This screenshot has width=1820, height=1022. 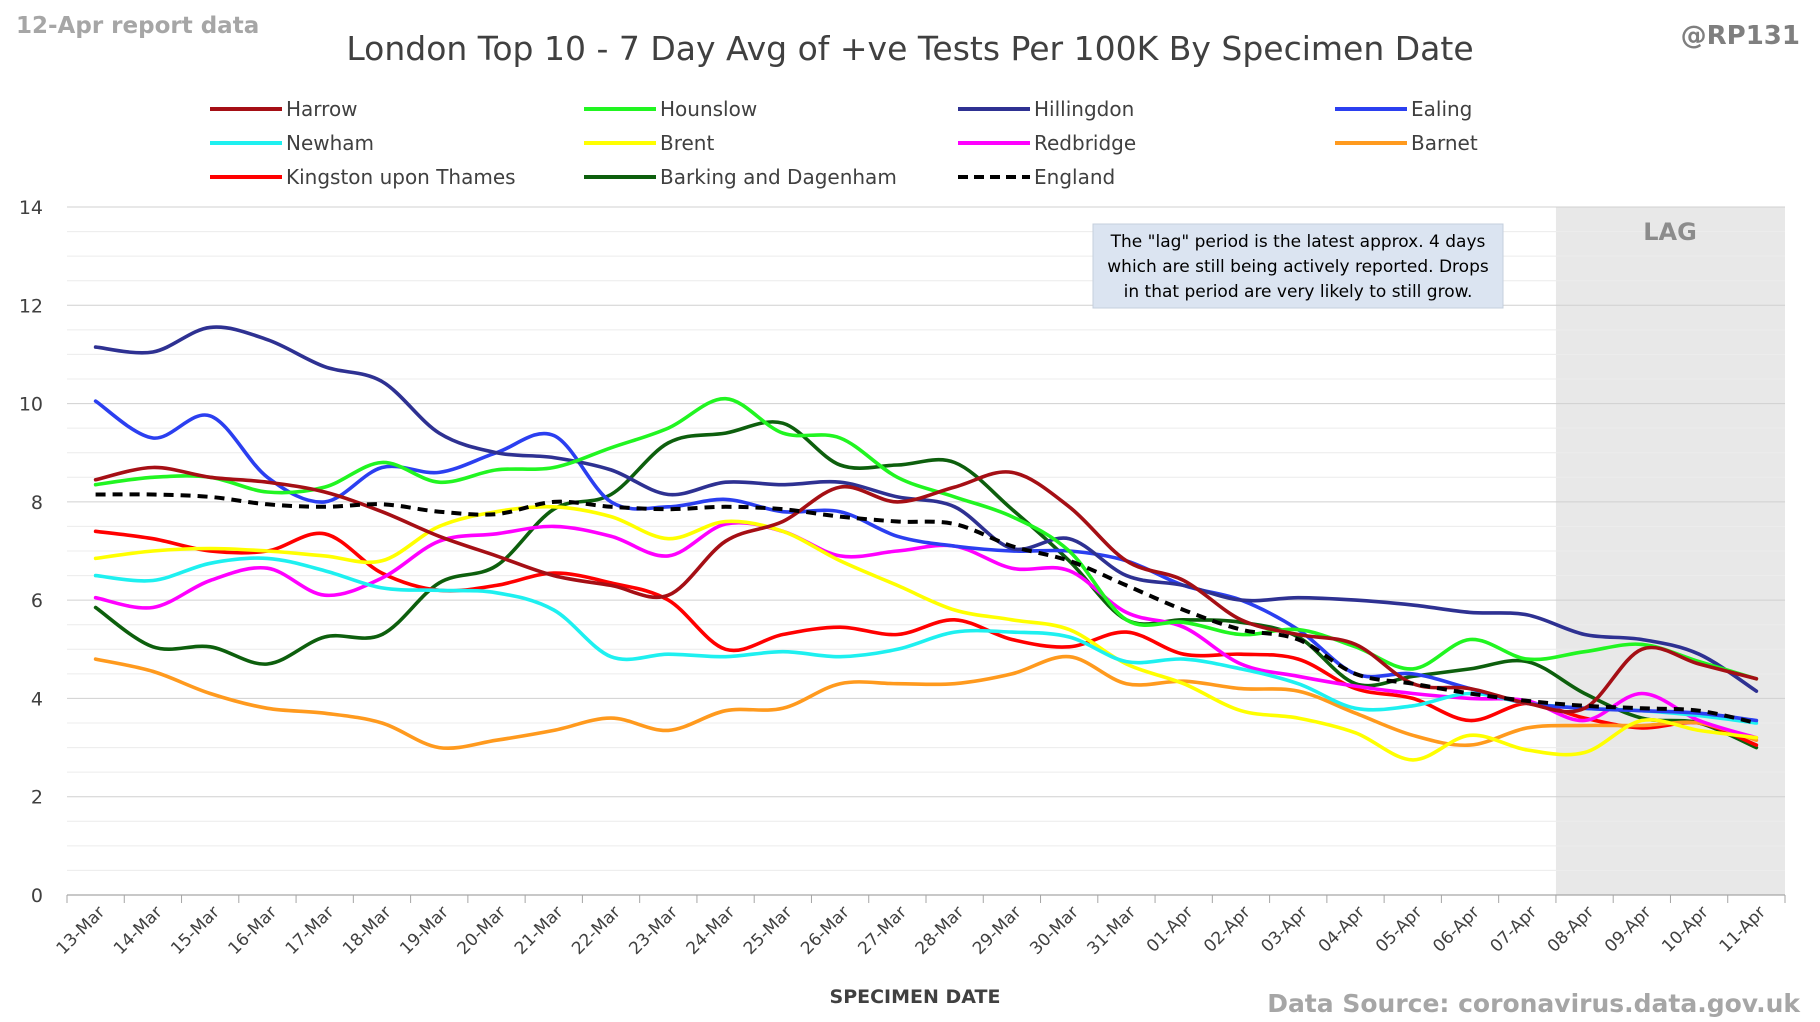 What do you see at coordinates (31, 208) in the screenshot?
I see `y-tick-label: 14` at bounding box center [31, 208].